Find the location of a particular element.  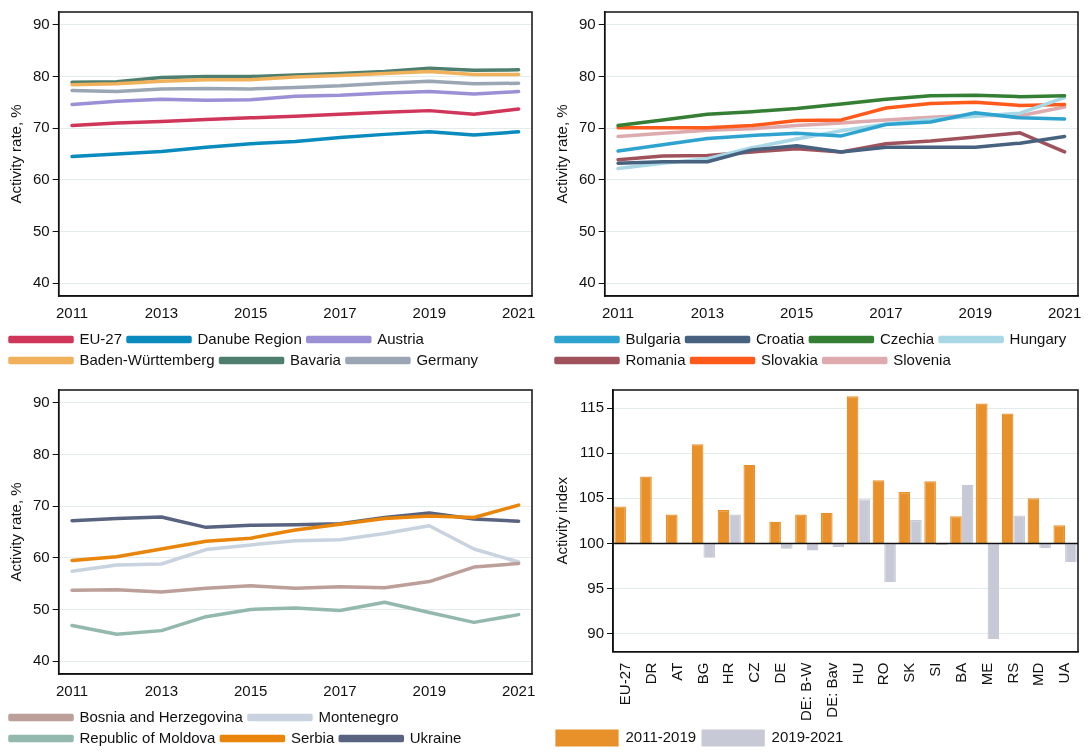

x-tick-label: BA is located at coordinates (960, 672).